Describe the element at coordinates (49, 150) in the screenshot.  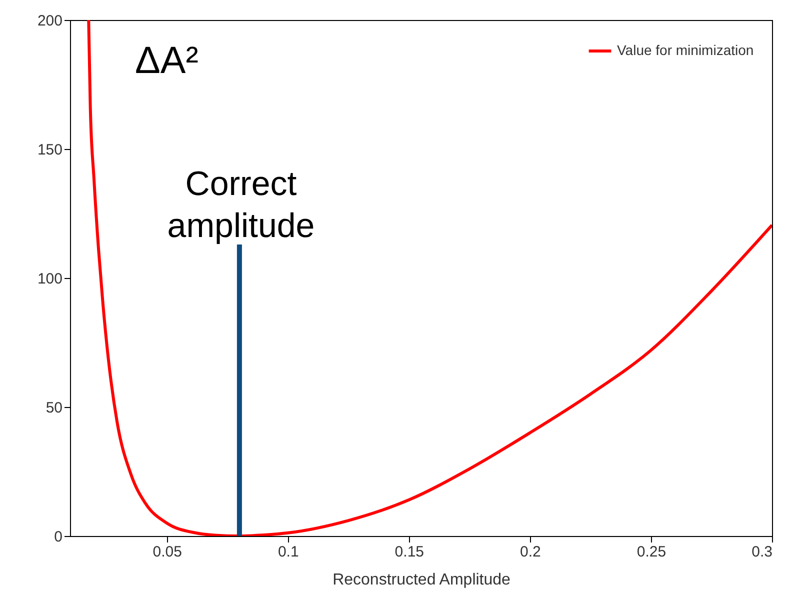
I see `y-tick-label: 150` at that location.